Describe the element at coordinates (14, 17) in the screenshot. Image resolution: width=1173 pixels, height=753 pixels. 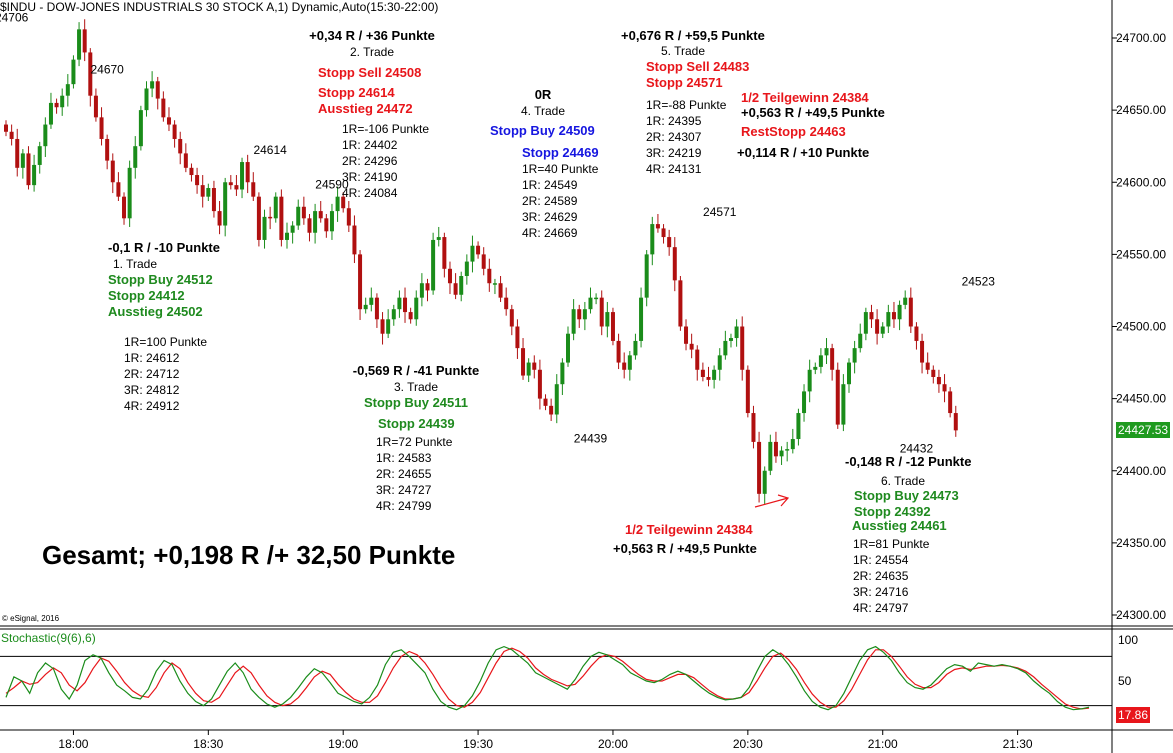
I see `swing-label: 24706` at that location.